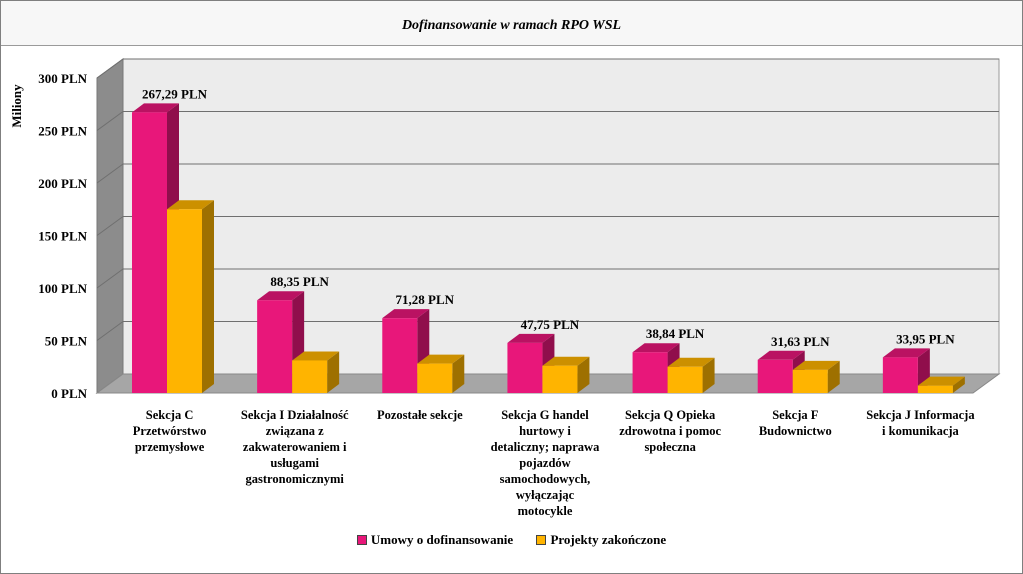 This screenshot has height=574, width=1023. What do you see at coordinates (541, 540) in the screenshot?
I see `legend-swatch-projekty` at bounding box center [541, 540].